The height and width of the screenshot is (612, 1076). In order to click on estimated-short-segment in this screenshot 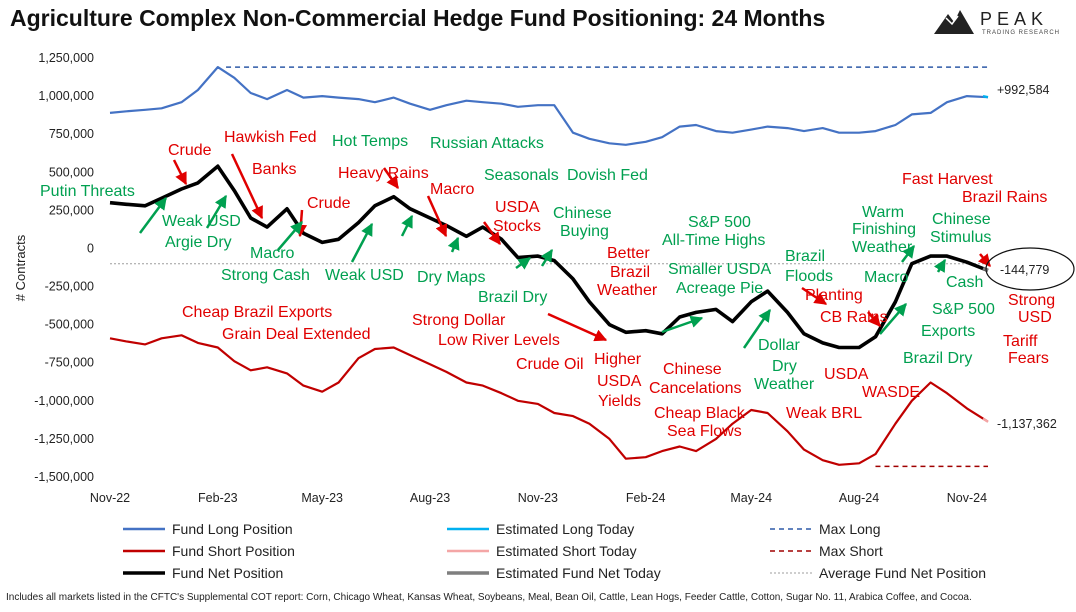, I will do `click(985, 420)`.